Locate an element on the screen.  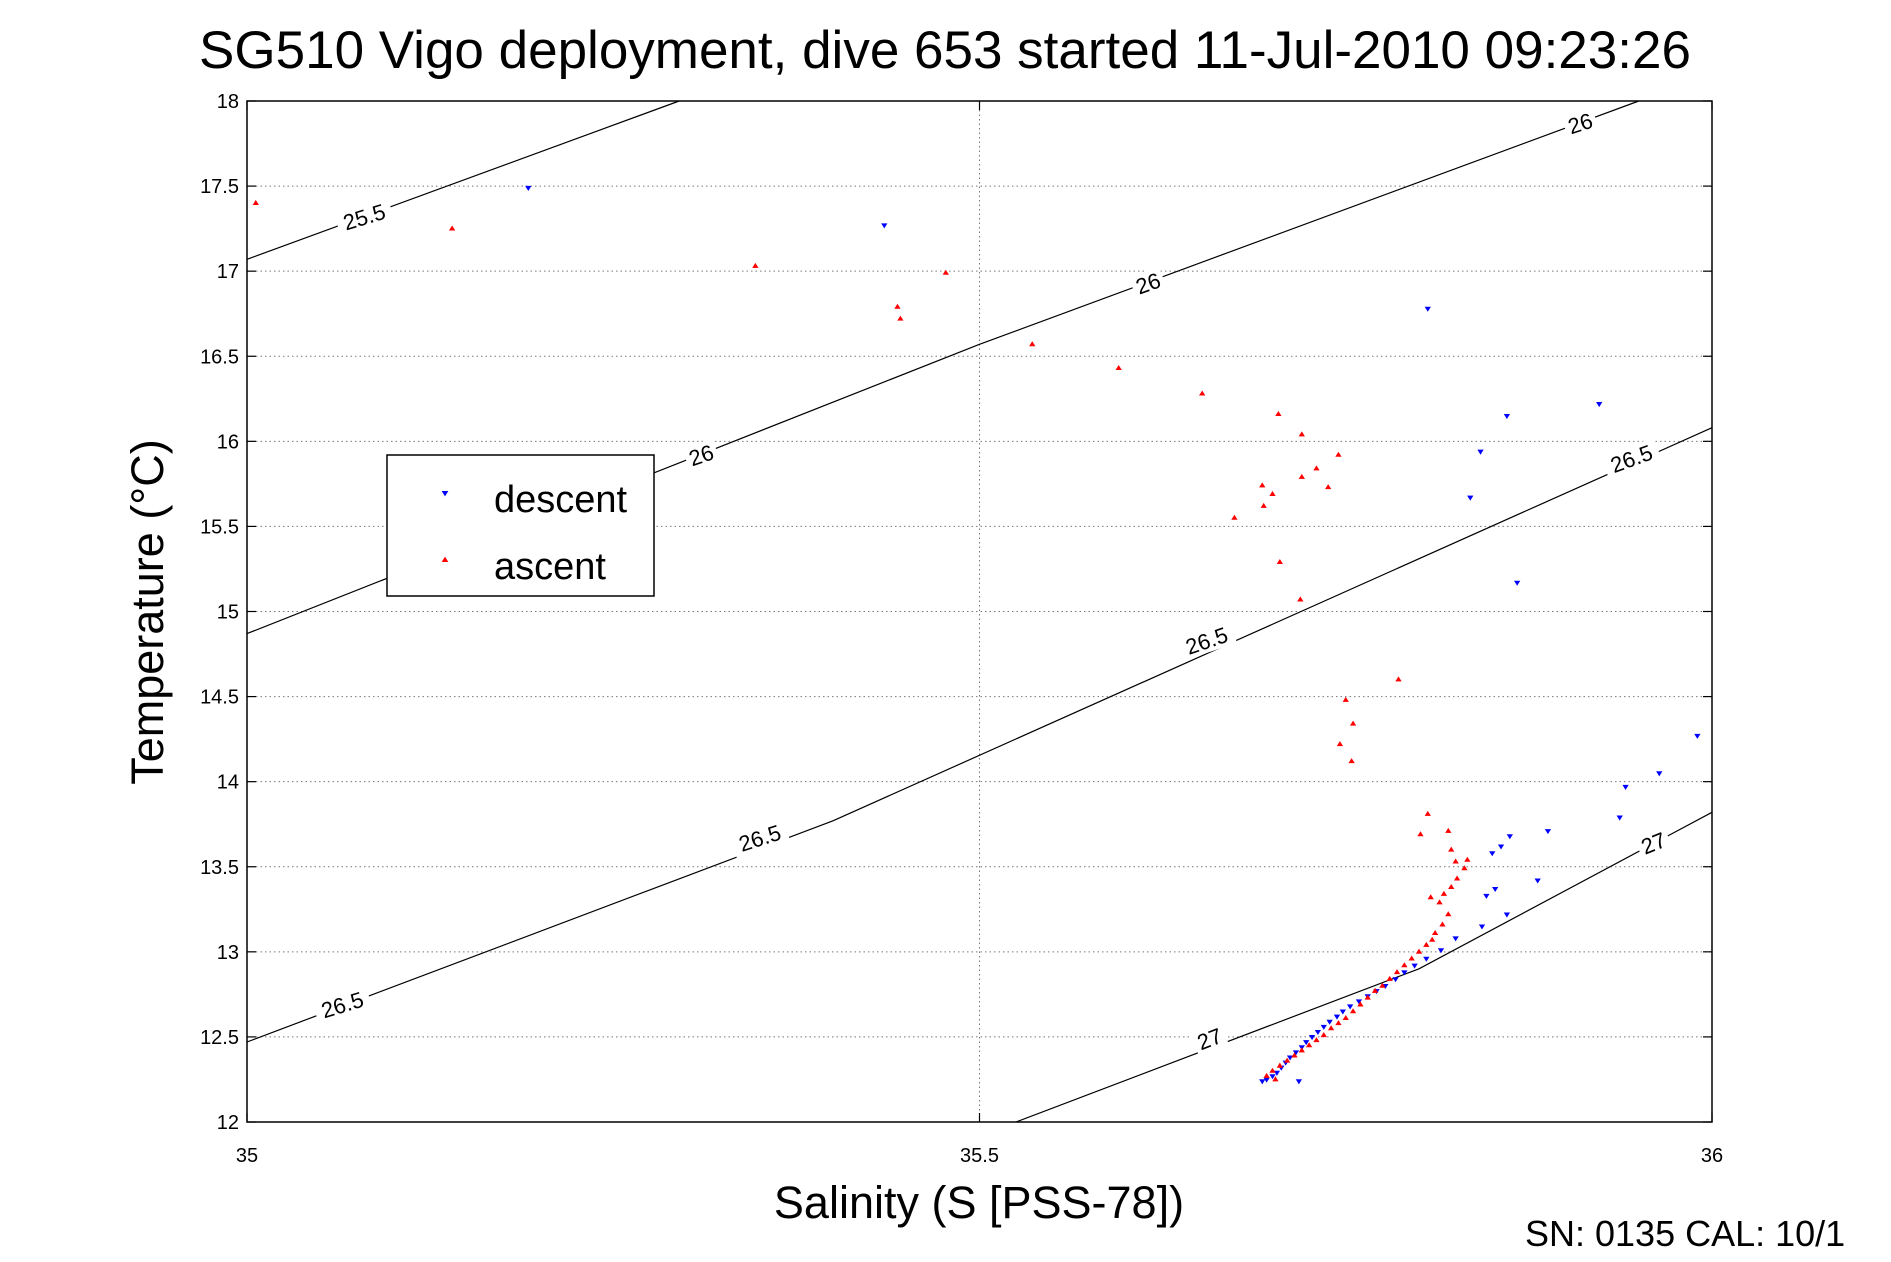
y-tick-label: 14.5 is located at coordinates (219, 698).